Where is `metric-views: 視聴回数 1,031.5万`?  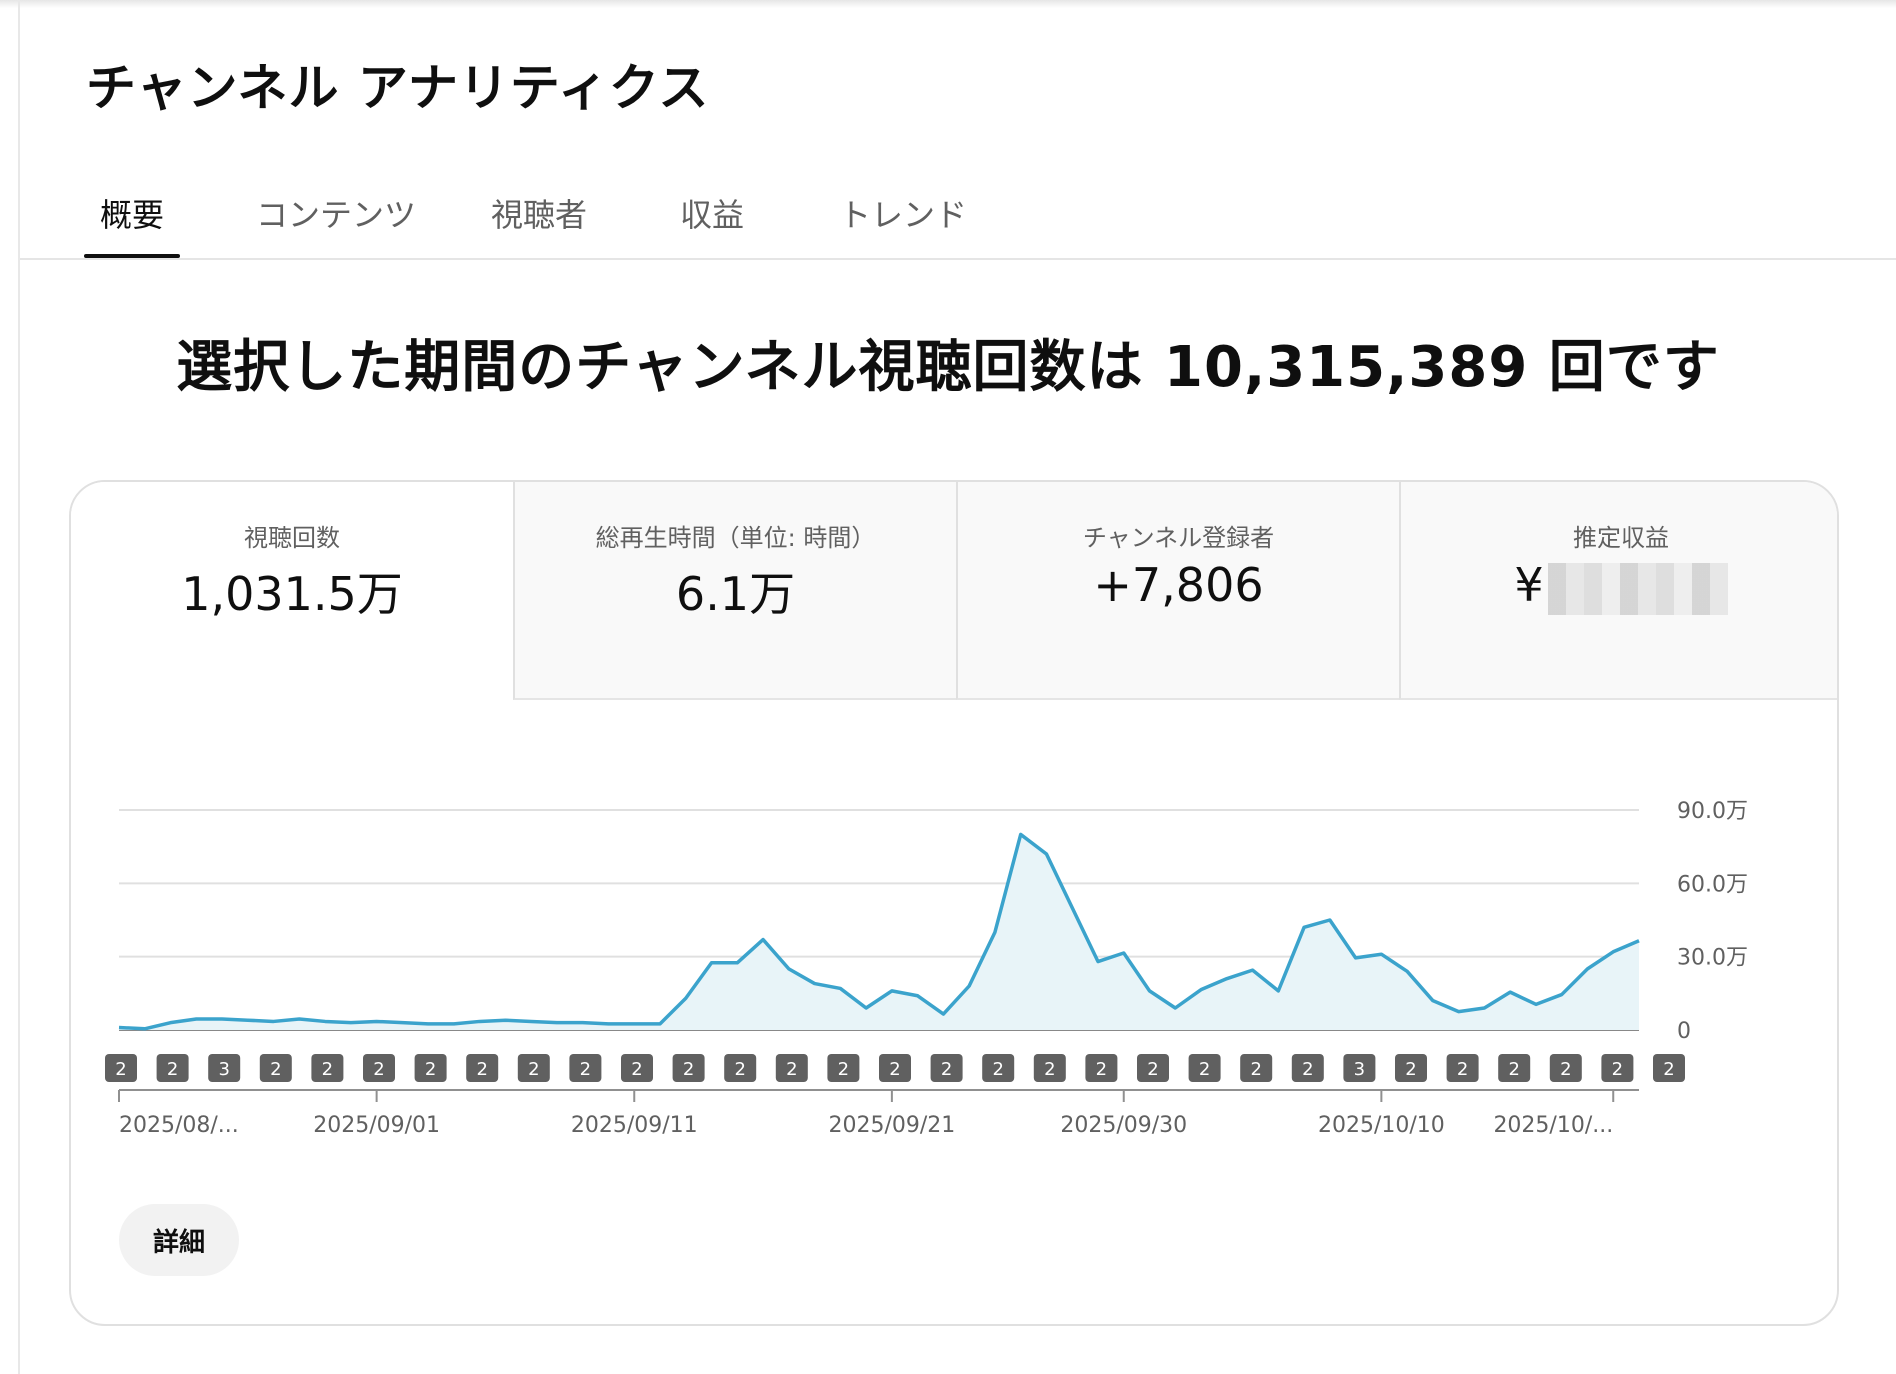
metric-views: 視聴回数 1,031.5万 is located at coordinates (292, 591).